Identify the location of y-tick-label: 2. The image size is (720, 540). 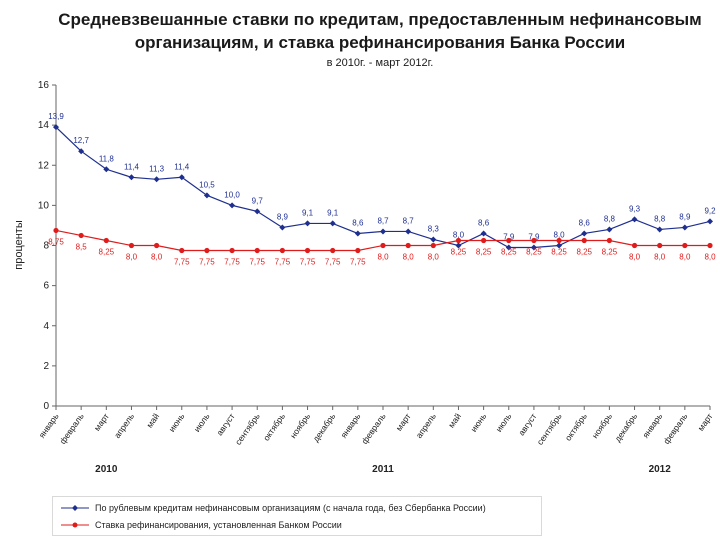
(46, 366).